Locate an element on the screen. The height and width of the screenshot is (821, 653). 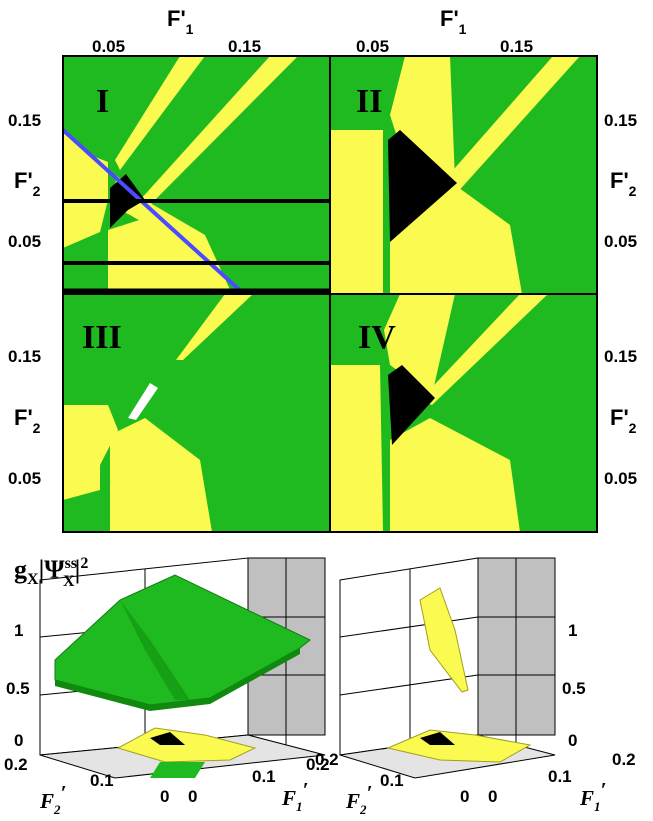
panel-ii: II is located at coordinates (463, 175).